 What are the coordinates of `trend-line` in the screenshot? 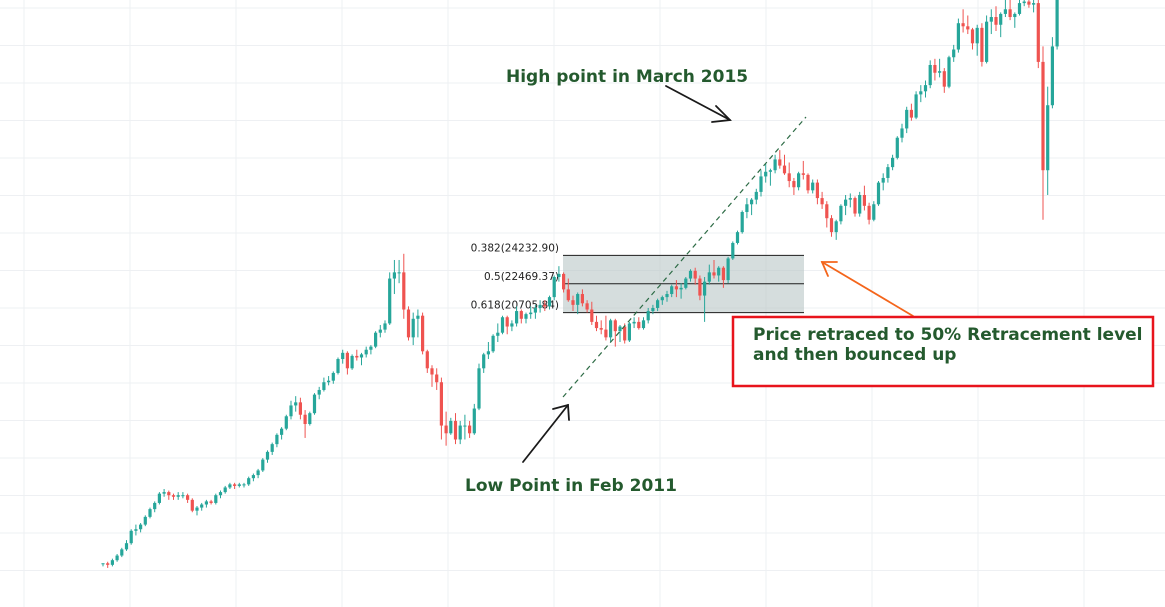 It's located at (684, 257).